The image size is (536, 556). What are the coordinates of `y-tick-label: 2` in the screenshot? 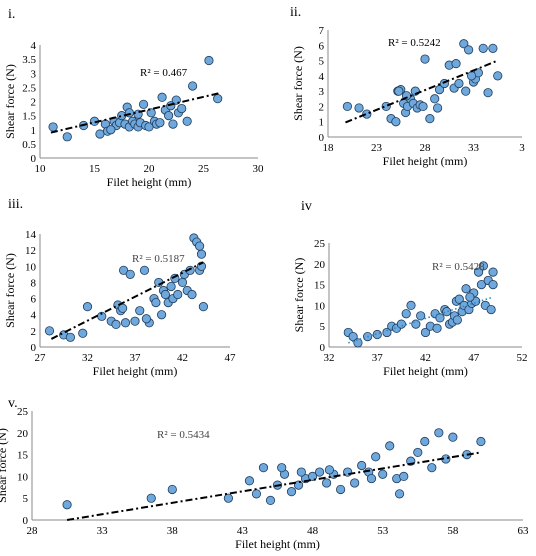 It's located at (322, 107).